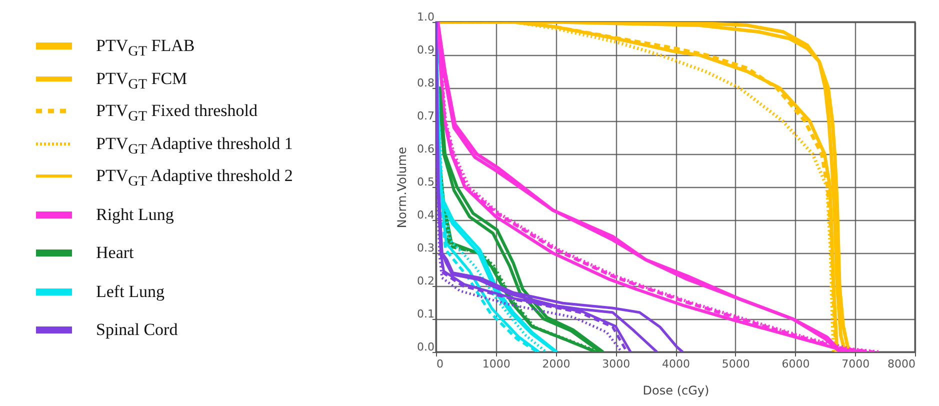  Describe the element at coordinates (194, 178) in the screenshot. I see `legend-label: PTV$_{GT}$ Adaptive threshold 2` at that location.